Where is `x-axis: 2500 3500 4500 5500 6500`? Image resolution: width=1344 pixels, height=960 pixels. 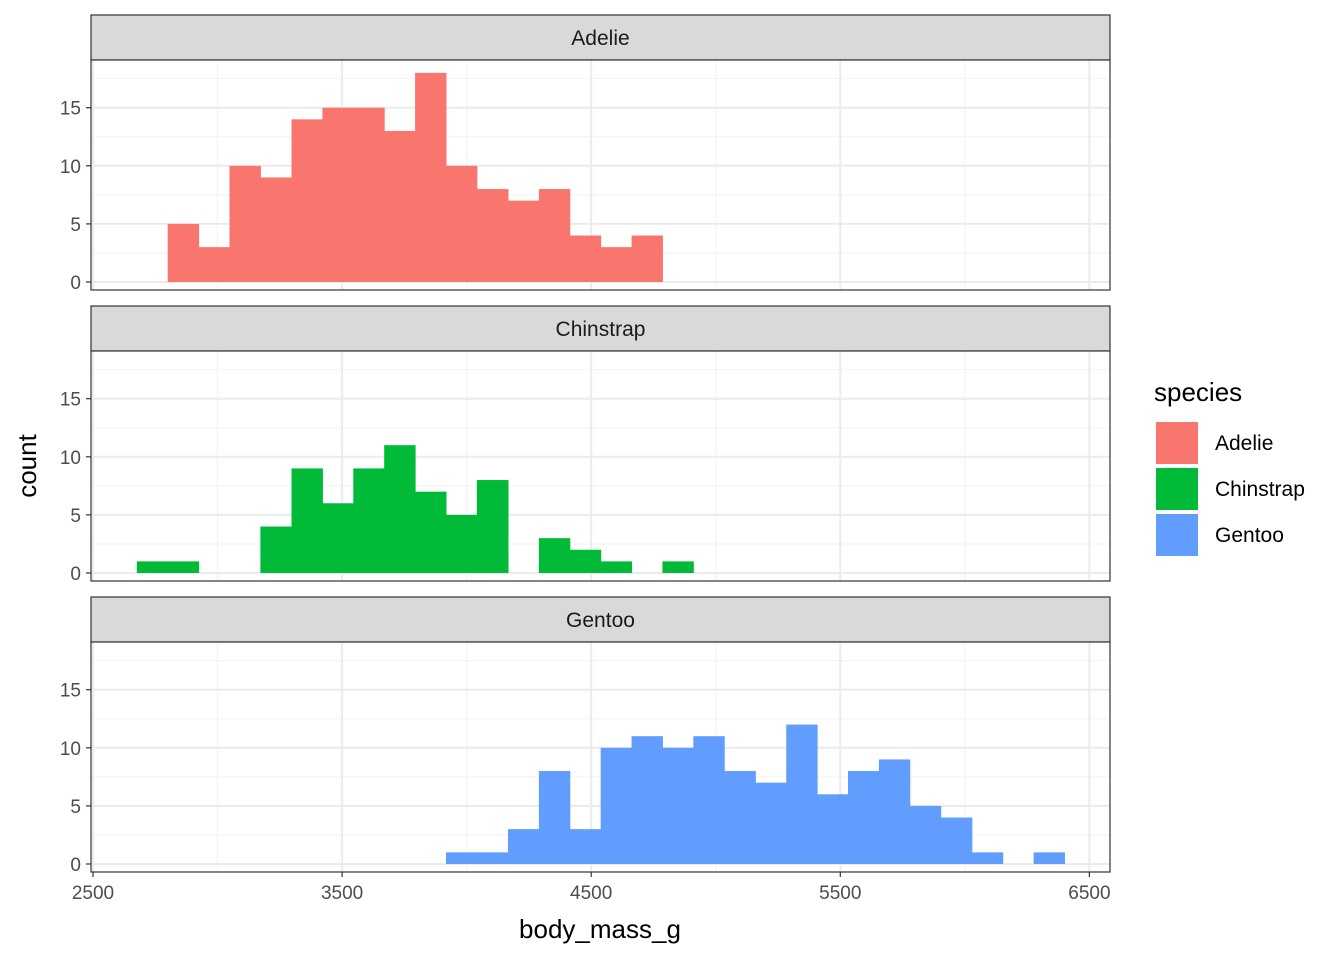
x-axis: 2500 3500 4500 5500 6500 is located at coordinates (591, 888).